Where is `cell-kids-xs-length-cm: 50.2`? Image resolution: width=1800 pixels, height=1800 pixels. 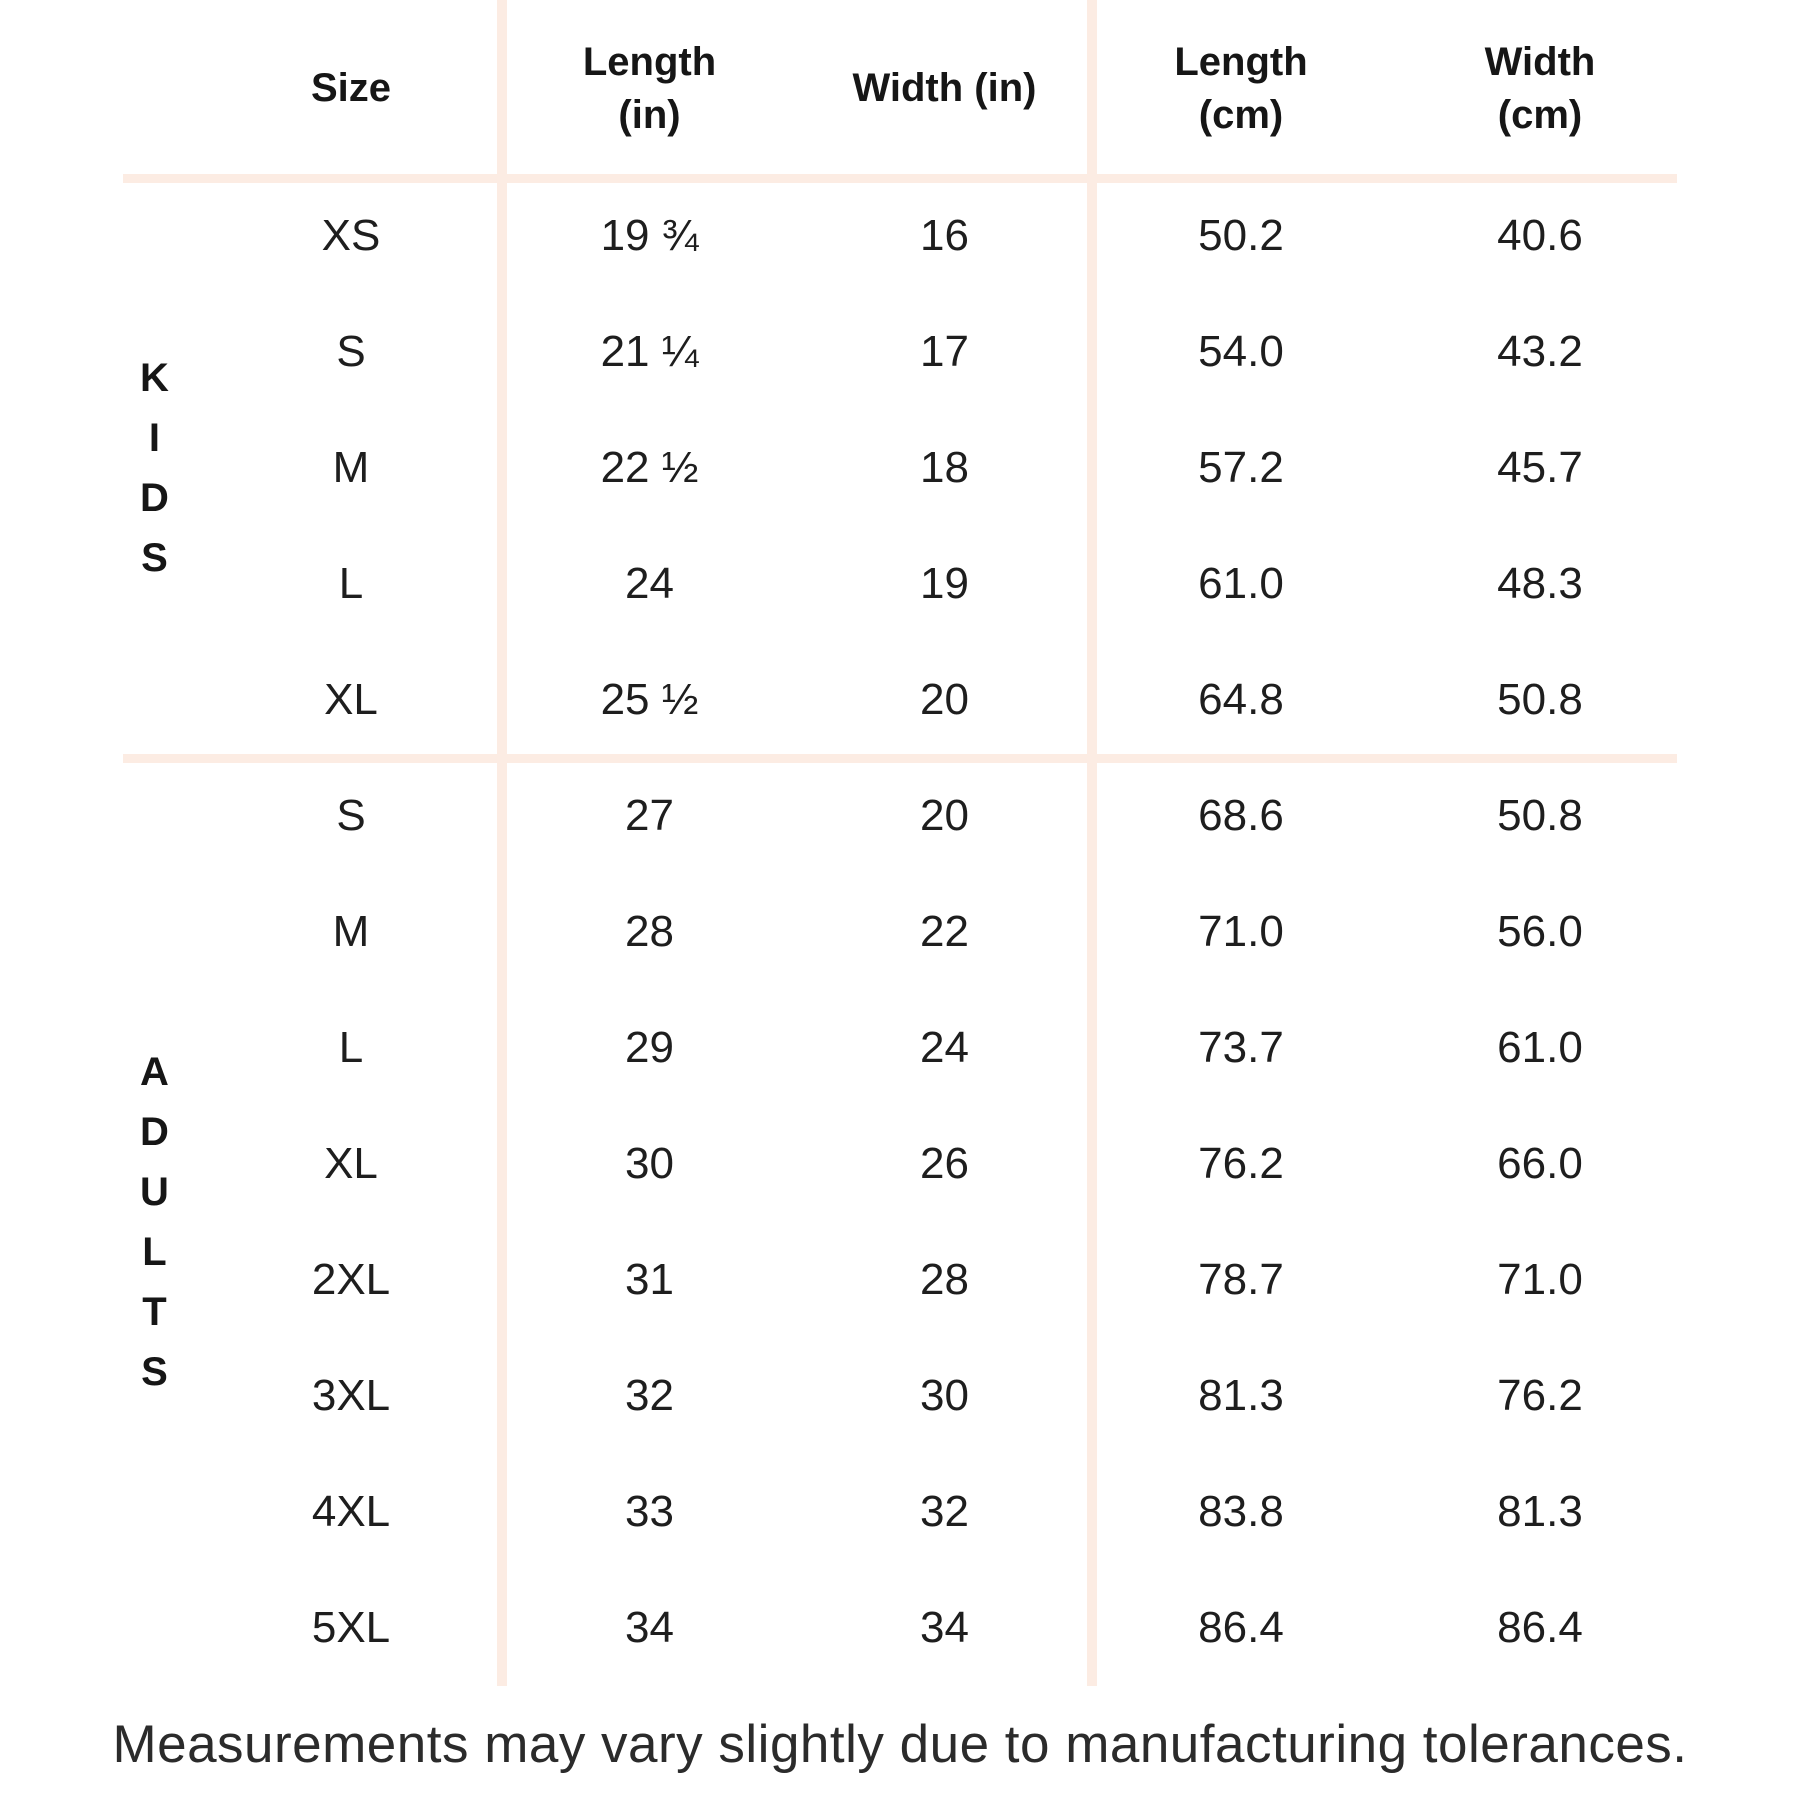 cell-kids-xs-length-cm: 50.2 is located at coordinates (1241, 235).